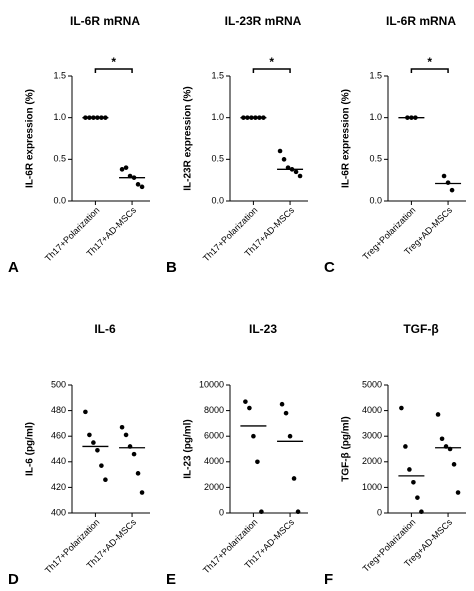 This screenshot has height=591, width=474. I want to click on y-axis-label: IL-6 (pg/ml), so click(30, 449).